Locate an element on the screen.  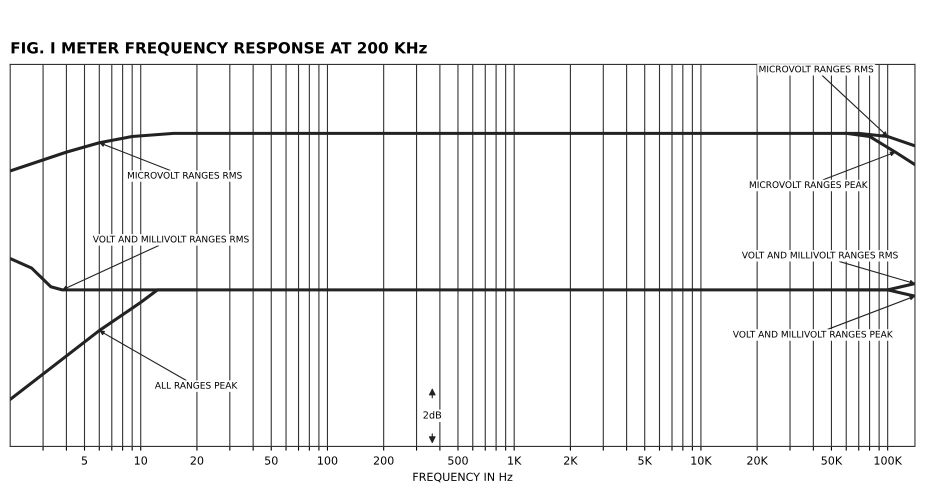
x-tick-label: 5K is located at coordinates (645, 460).